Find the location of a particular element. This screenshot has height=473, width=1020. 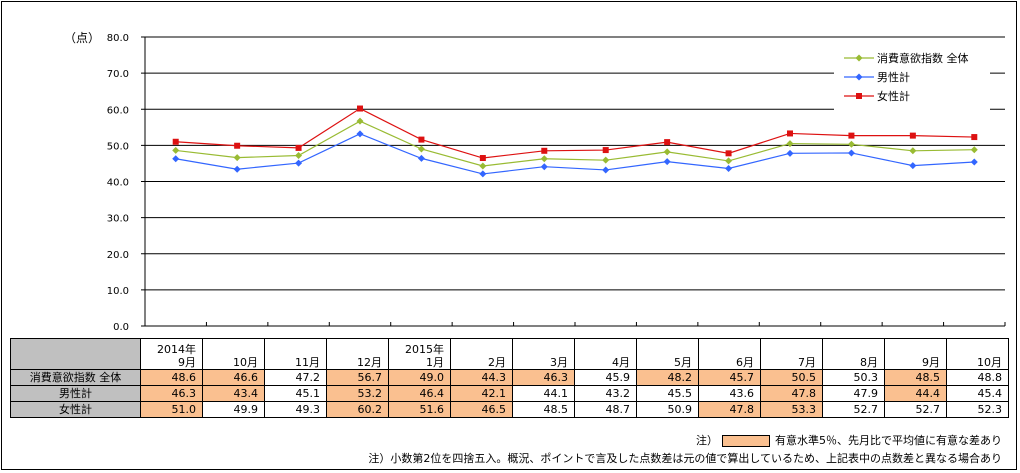

table-cell: 51.6 is located at coordinates (419, 409).